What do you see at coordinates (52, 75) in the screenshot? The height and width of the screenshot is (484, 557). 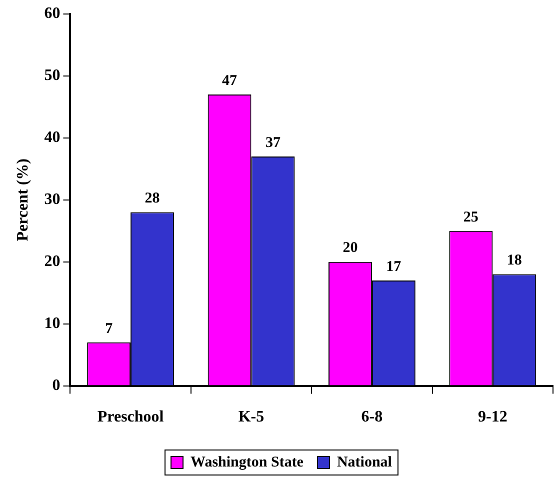 I see `y-tick-label: 50` at bounding box center [52, 75].